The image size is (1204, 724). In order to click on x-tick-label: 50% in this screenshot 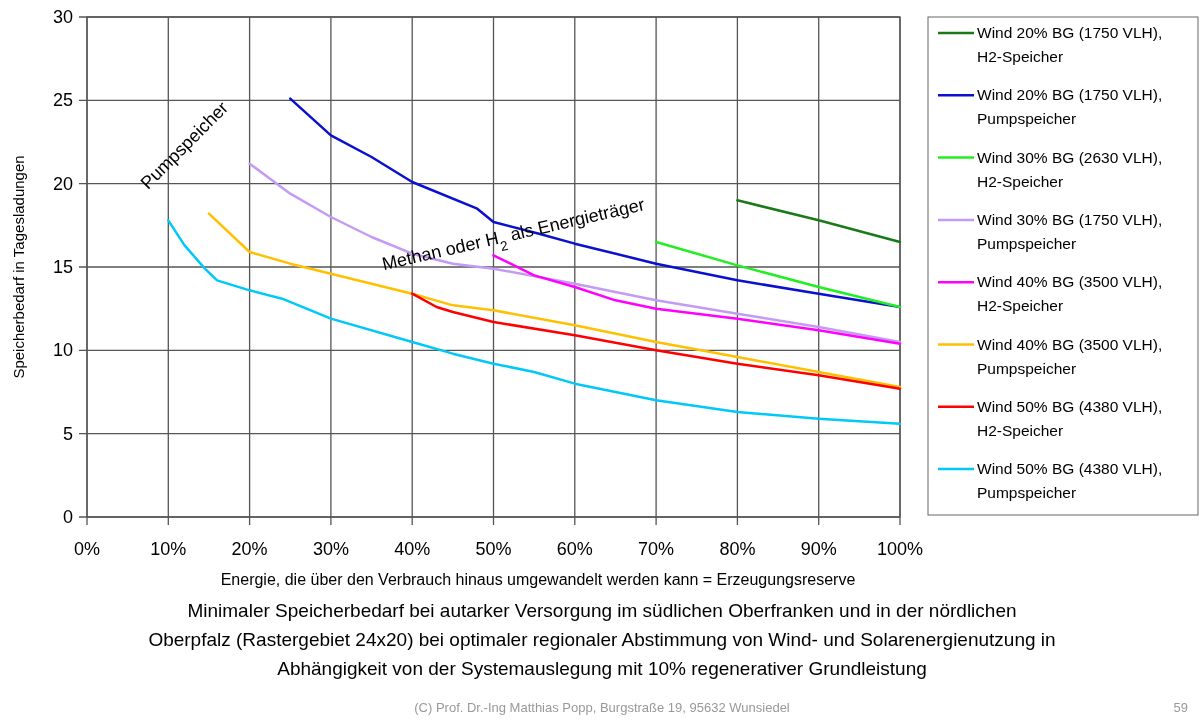, I will do `click(493, 549)`.